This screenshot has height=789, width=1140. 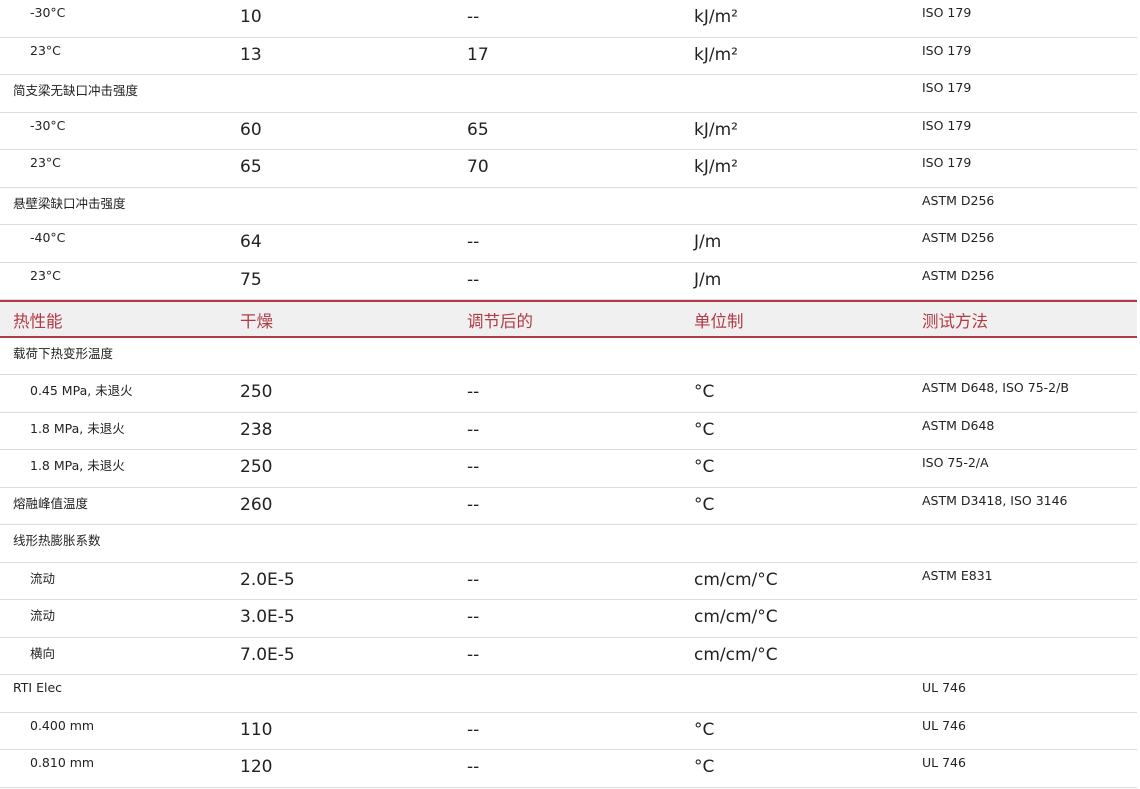 What do you see at coordinates (568, 131) in the screenshot?
I see `table-row: -30°C 60 65 kJ/m² ISO 179` at bounding box center [568, 131].